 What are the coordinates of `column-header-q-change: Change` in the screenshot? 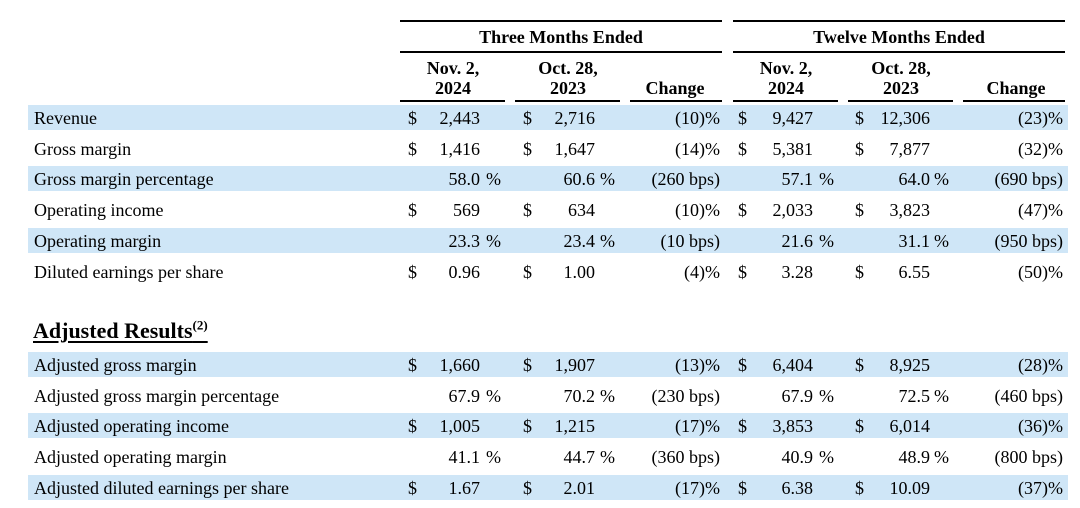 It's located at (675, 88).